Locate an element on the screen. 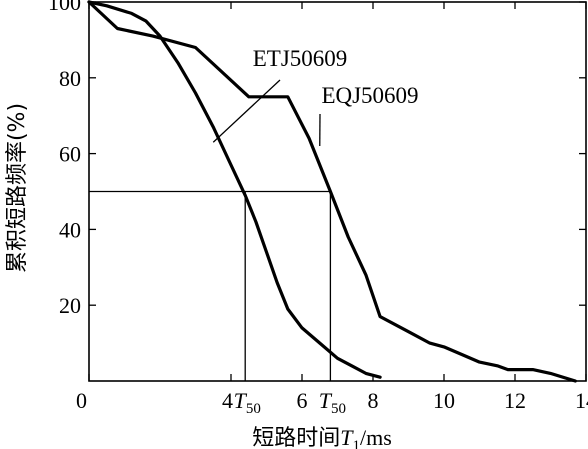  y-tick-label: 80 is located at coordinates (70, 78).